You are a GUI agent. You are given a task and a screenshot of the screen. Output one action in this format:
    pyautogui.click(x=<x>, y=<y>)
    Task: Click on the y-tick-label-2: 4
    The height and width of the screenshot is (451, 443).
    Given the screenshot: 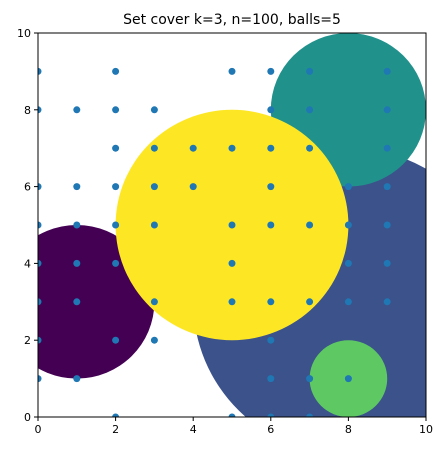 What is the action you would take?
    pyautogui.click(x=27, y=263)
    